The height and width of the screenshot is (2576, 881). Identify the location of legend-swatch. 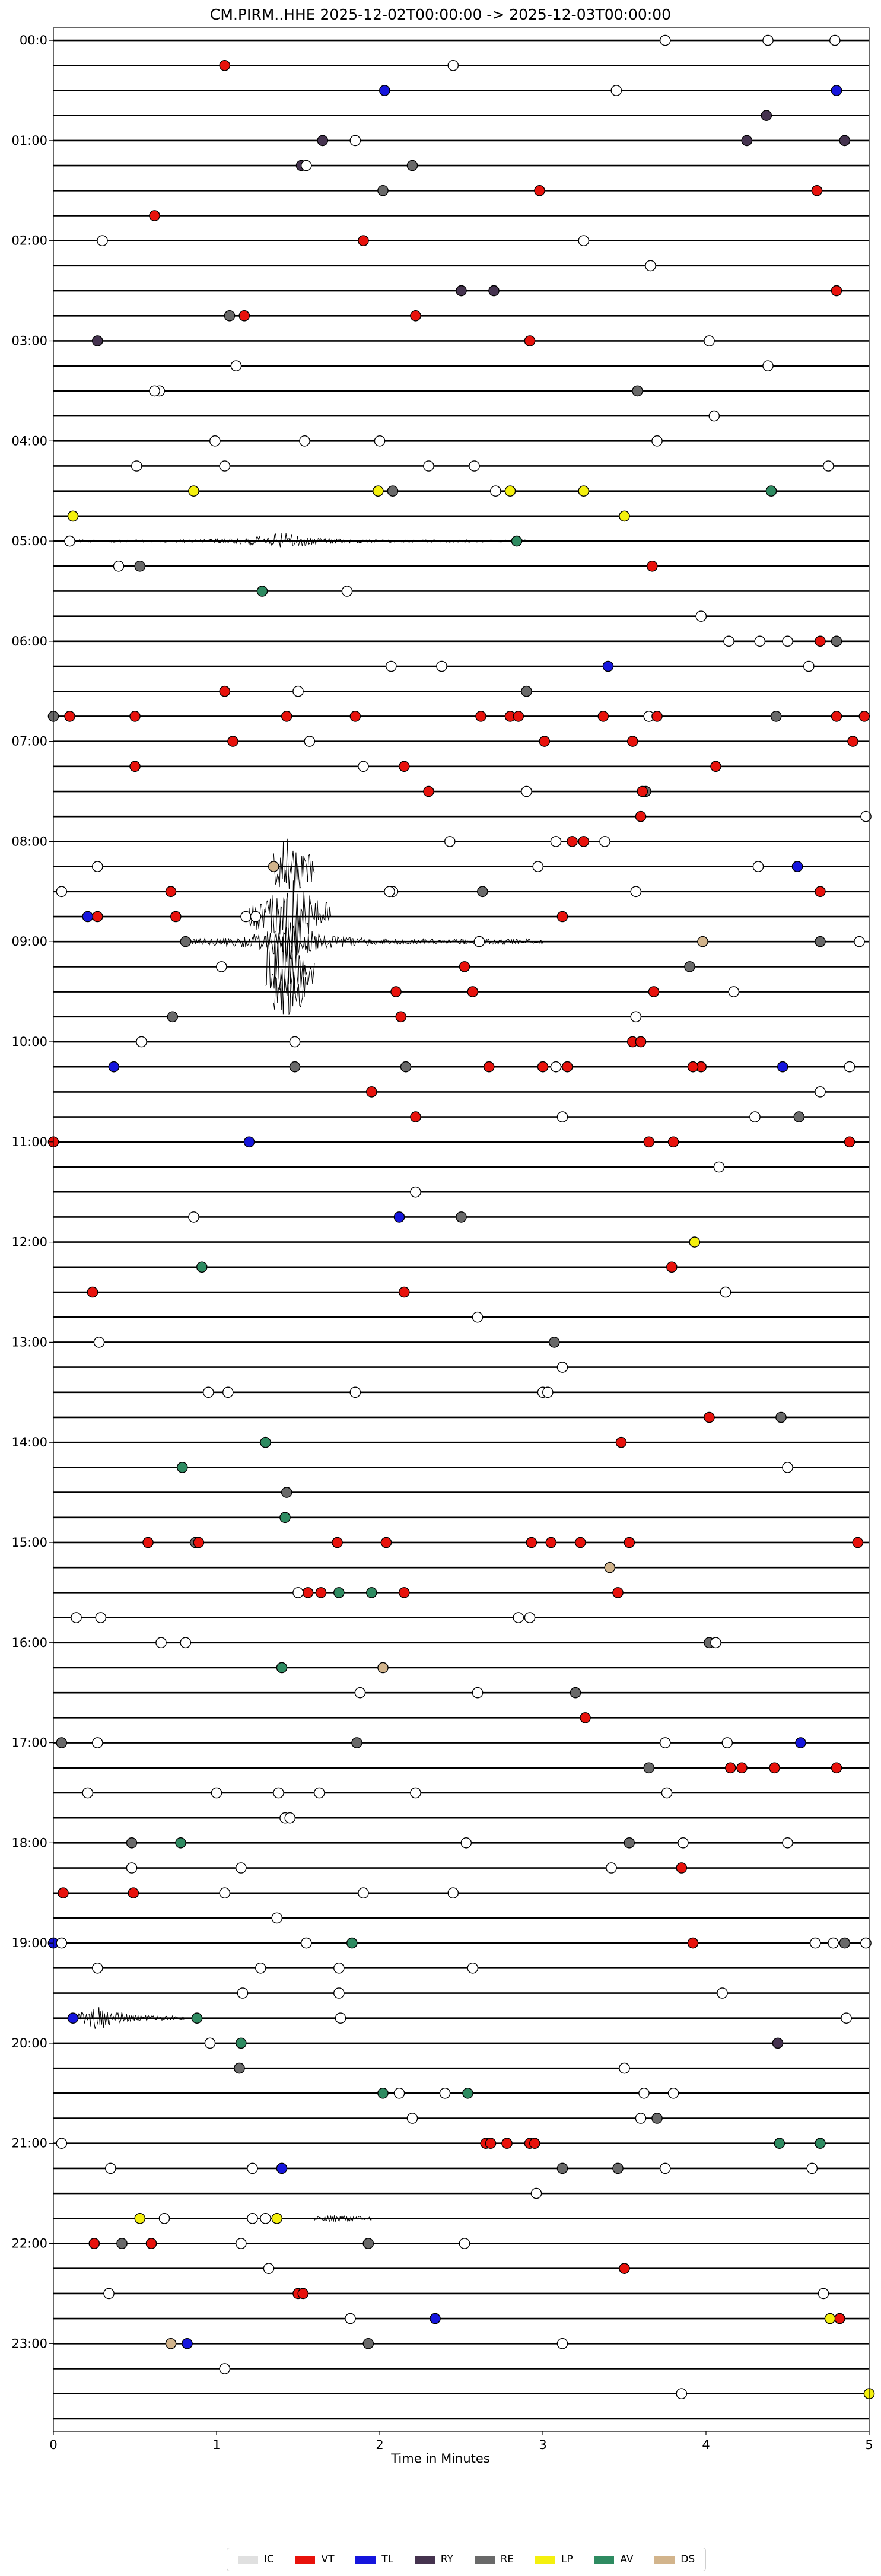
(665, 2559).